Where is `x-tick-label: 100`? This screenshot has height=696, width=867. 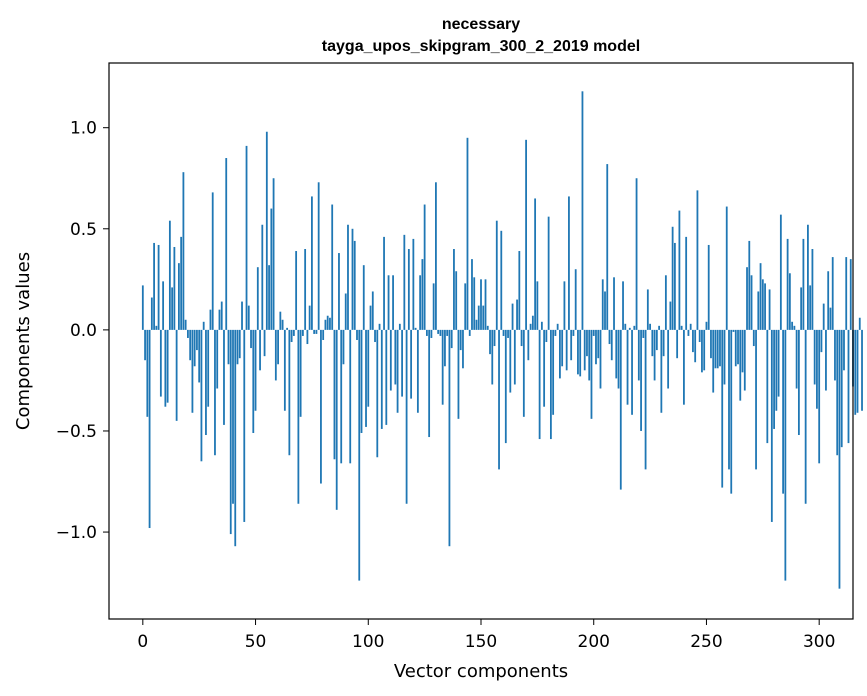 x-tick-label: 100 is located at coordinates (368, 642).